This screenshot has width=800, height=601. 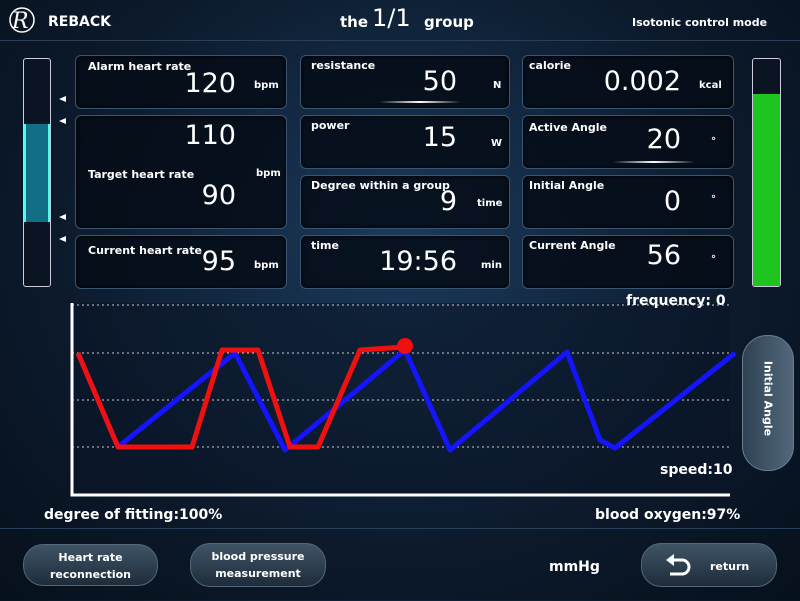 What do you see at coordinates (550, 65) in the screenshot?
I see `label: calorie` at bounding box center [550, 65].